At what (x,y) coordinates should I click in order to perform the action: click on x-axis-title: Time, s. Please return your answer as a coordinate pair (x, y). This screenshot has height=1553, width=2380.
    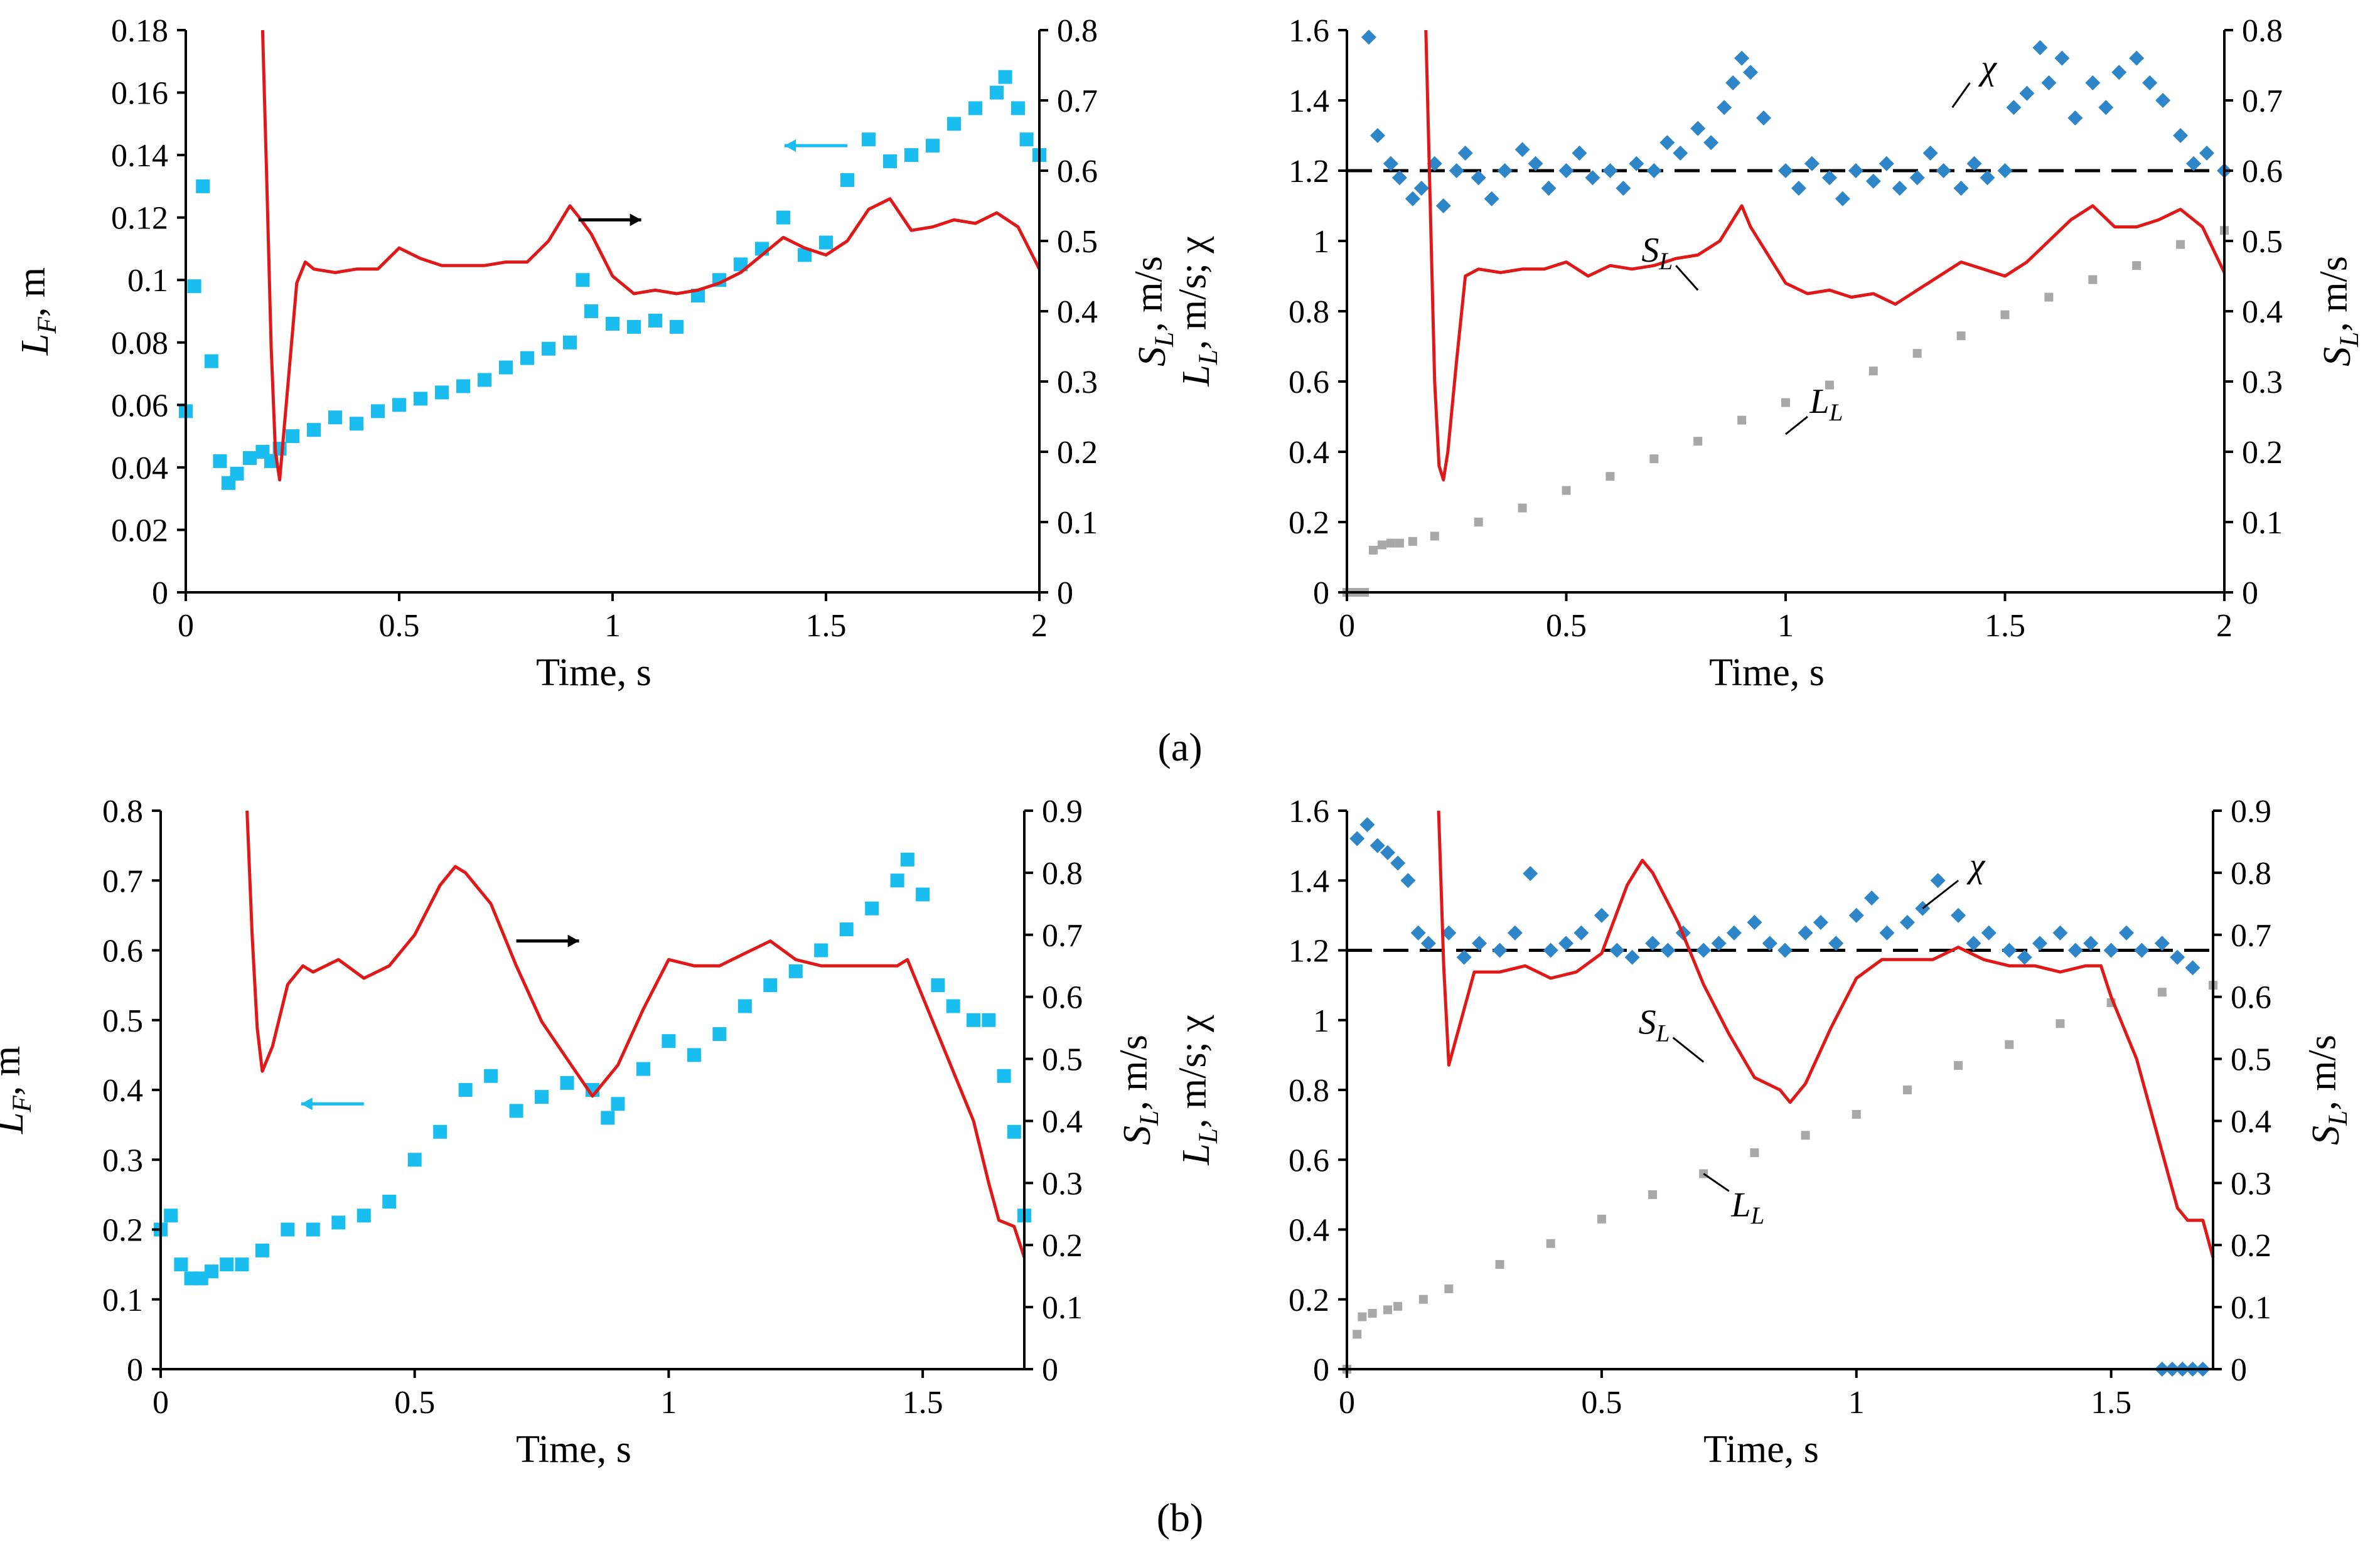
    Looking at the image, I should click on (1761, 1449).